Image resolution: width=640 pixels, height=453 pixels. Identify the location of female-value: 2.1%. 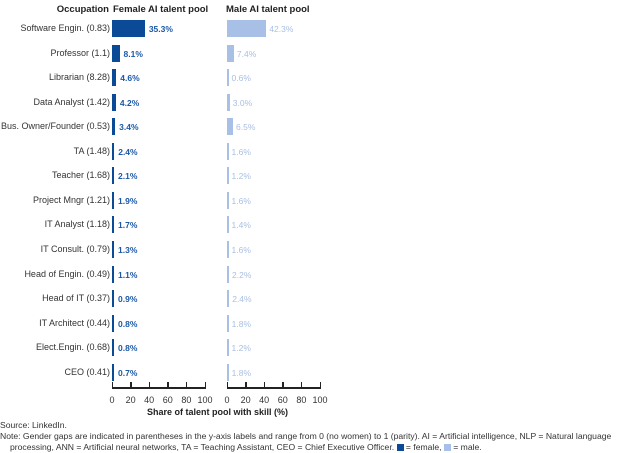
(128, 176).